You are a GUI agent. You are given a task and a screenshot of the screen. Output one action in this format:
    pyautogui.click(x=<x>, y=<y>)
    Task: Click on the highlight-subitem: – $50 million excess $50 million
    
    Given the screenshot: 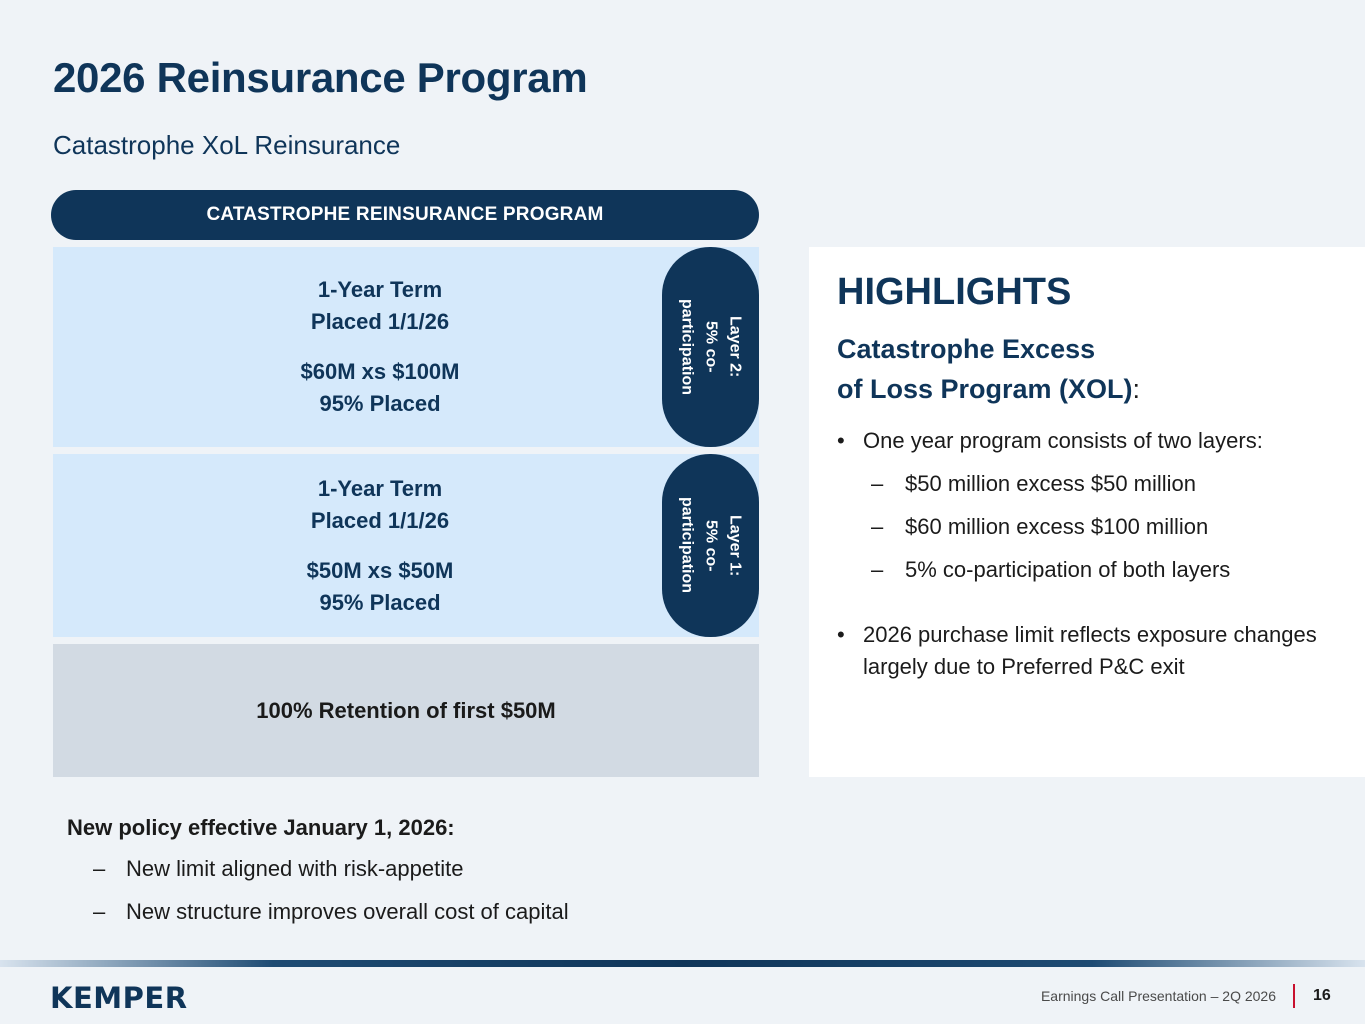 What is the action you would take?
    pyautogui.click(x=1097, y=484)
    